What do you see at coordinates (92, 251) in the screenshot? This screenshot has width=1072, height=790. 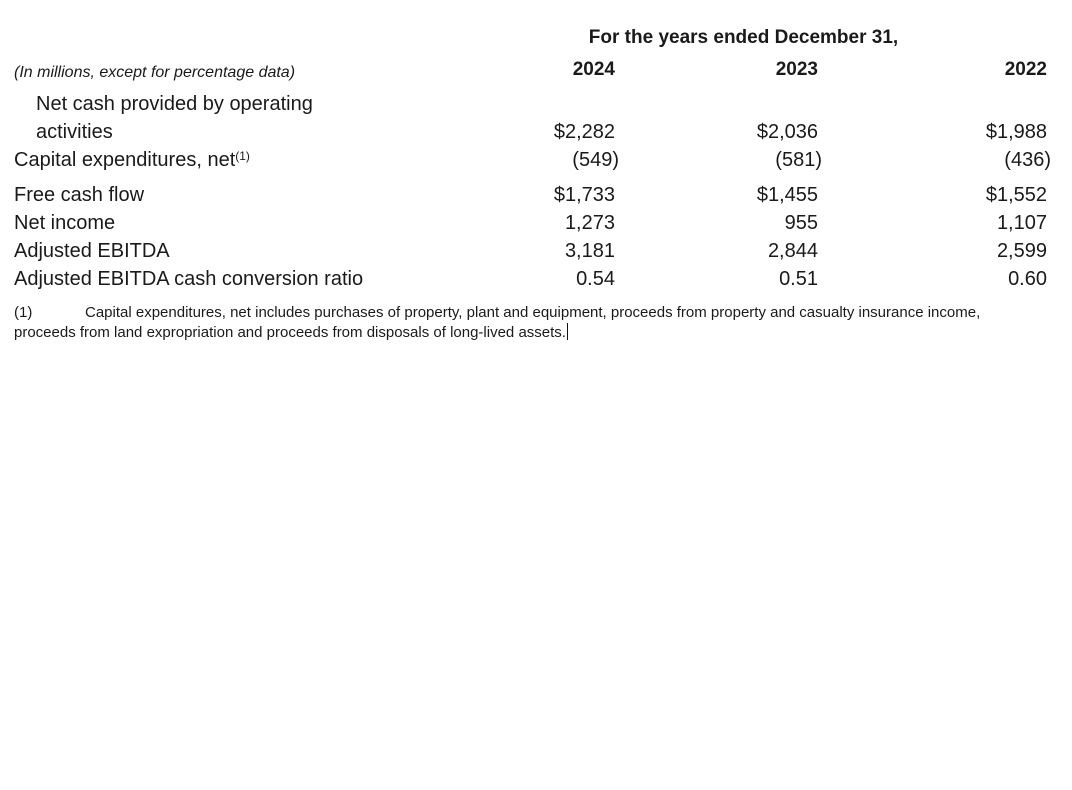 I see `row-label: Adjusted EBITDA` at bounding box center [92, 251].